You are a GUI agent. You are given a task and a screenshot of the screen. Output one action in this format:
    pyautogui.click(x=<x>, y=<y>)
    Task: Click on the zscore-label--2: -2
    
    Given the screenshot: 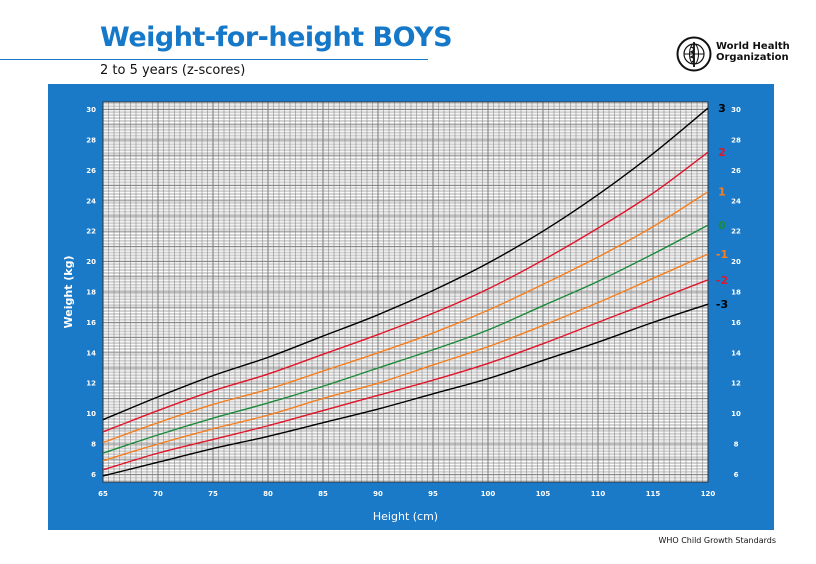 What is the action you would take?
    pyautogui.click(x=722, y=280)
    